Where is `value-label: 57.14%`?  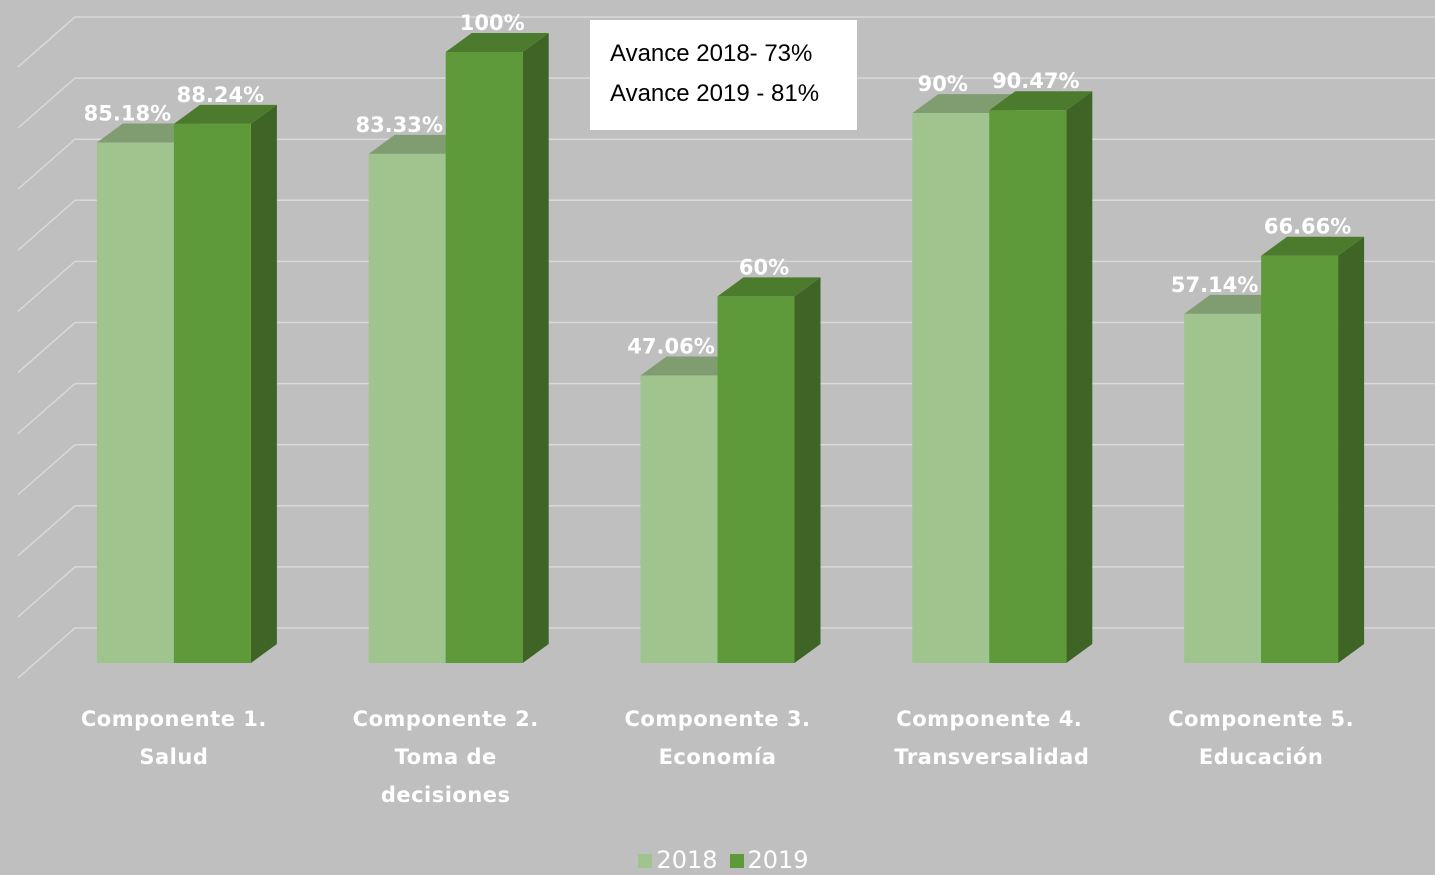
value-label: 57.14% is located at coordinates (1214, 285).